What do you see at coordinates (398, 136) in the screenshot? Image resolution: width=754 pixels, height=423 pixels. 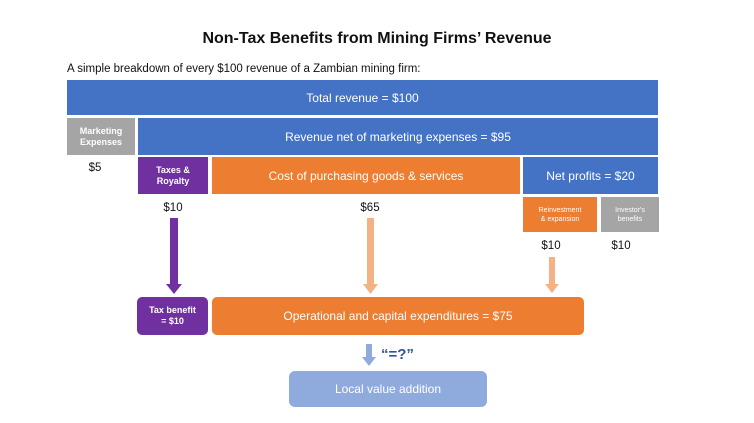 I see `revenue-net-marketing-box: Revenue net of marketing expenses = $95` at bounding box center [398, 136].